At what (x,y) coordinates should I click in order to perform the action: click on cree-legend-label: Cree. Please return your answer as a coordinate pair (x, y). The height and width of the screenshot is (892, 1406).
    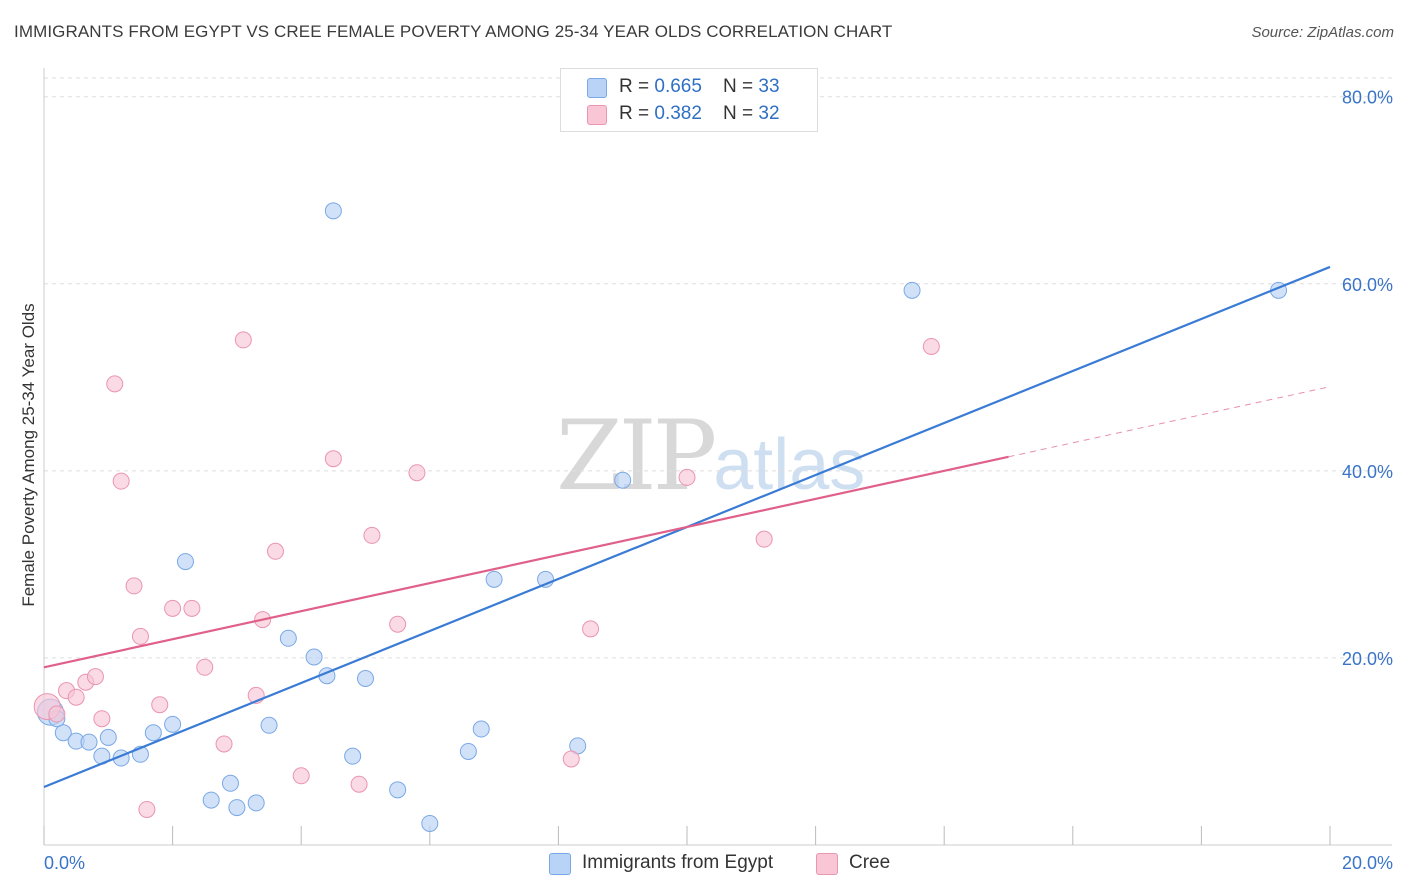
    Looking at the image, I should click on (870, 862).